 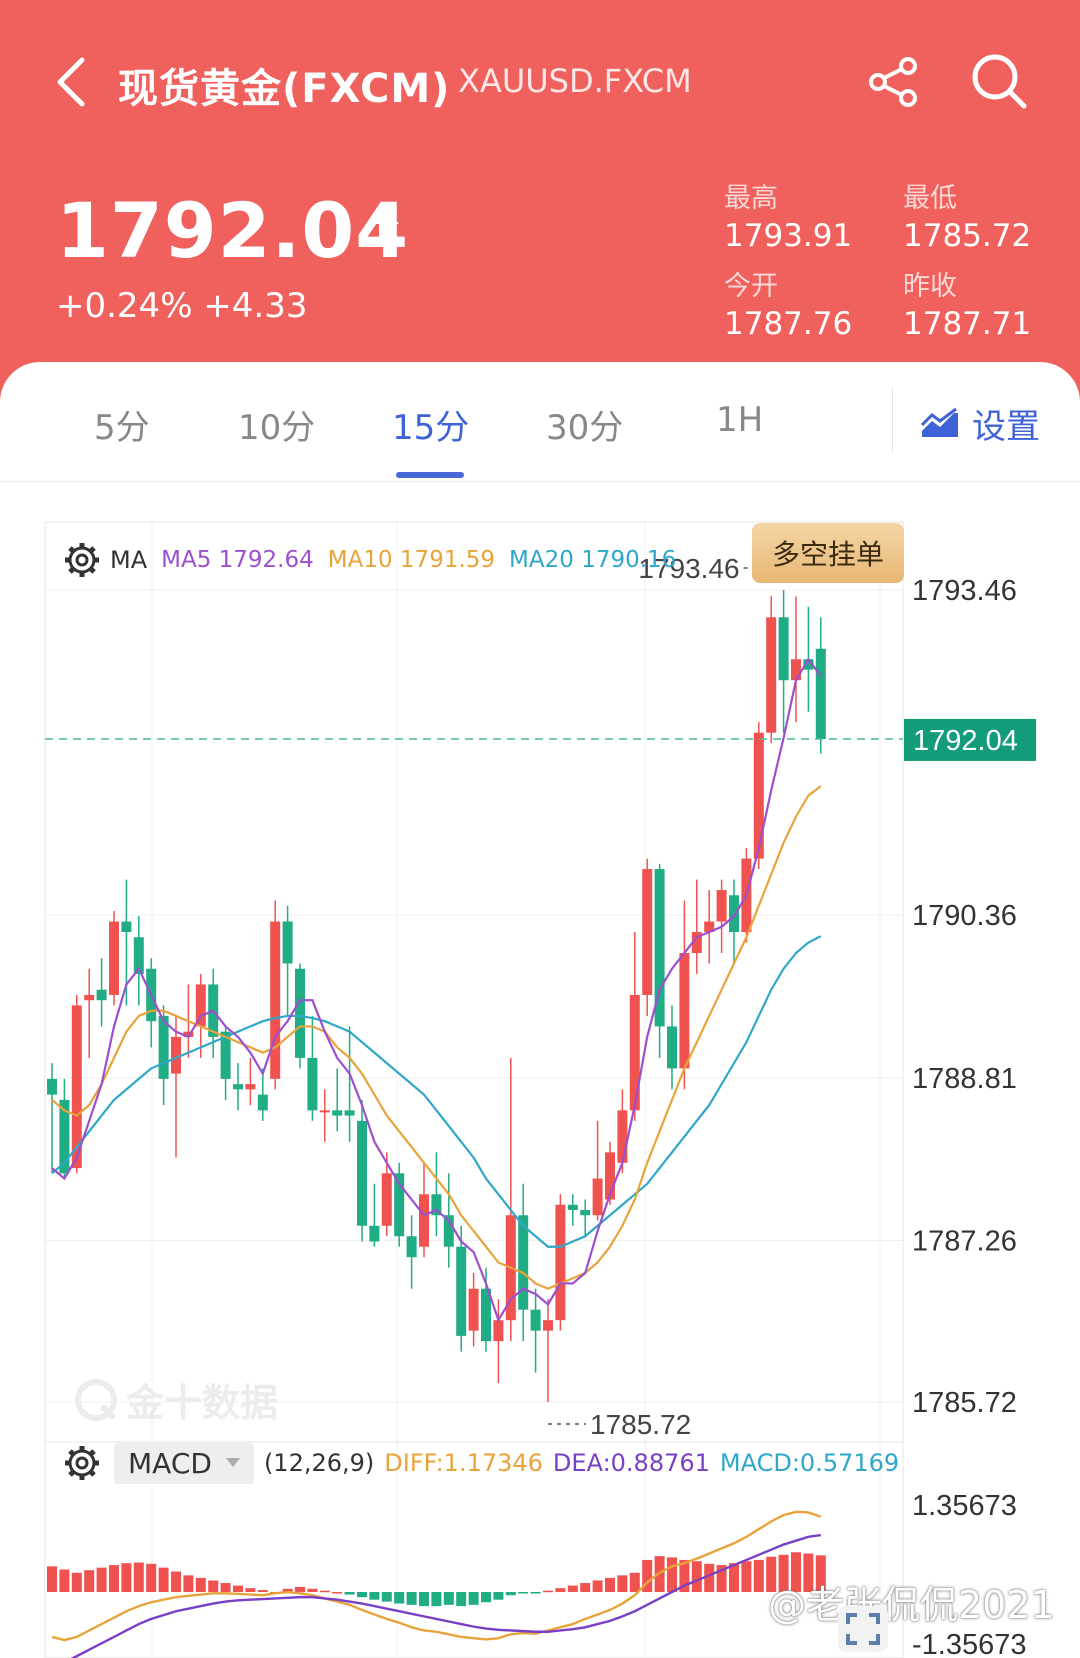 I want to click on tab-10min: 10分, so click(x=277, y=428).